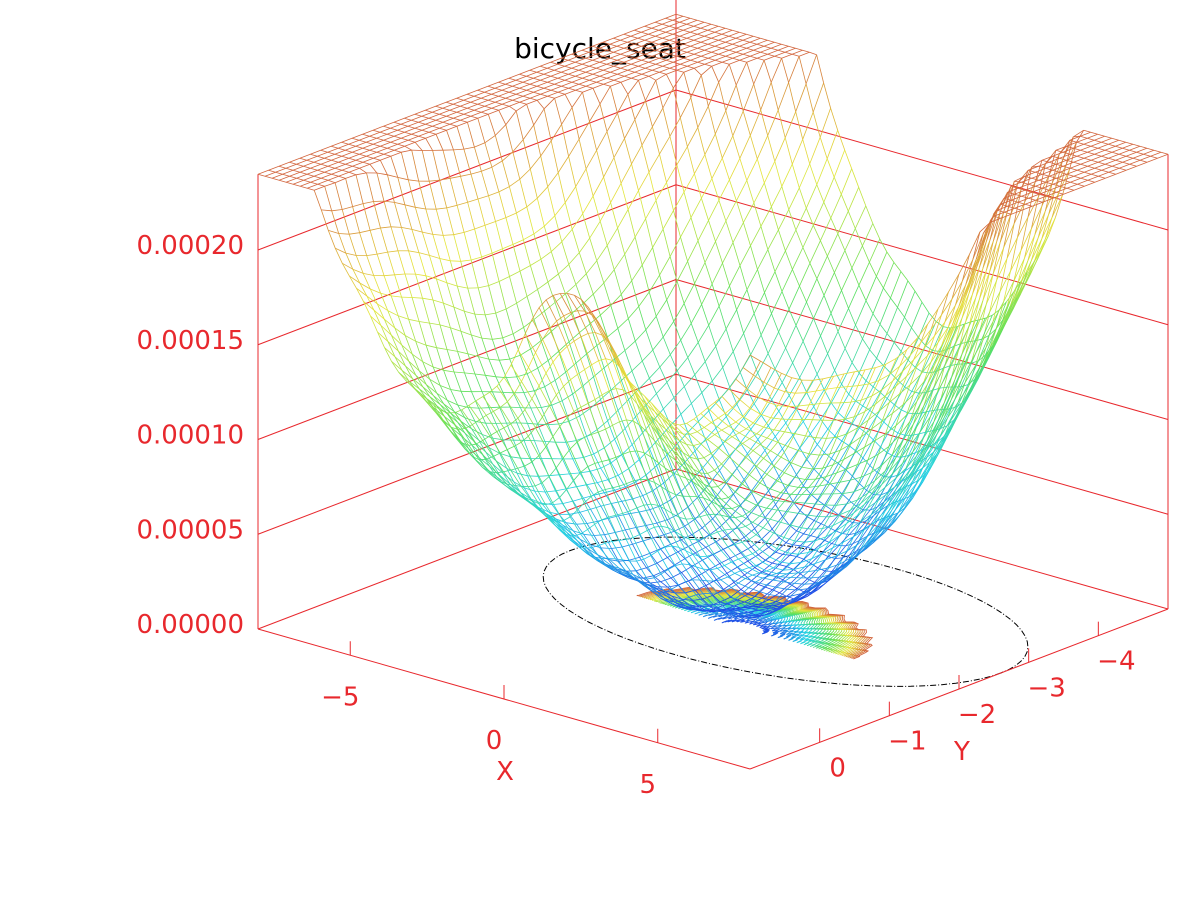  I want to click on z-gridline-left, so click(467, 170).